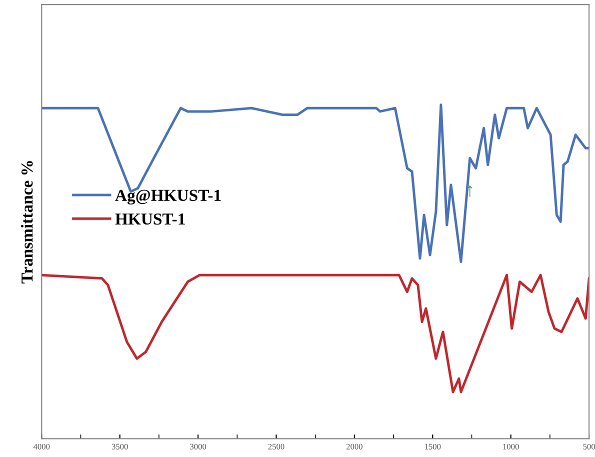 This screenshot has width=595, height=457. What do you see at coordinates (26, 222) in the screenshot?
I see `y-axis-title: Transmittance %` at bounding box center [26, 222].